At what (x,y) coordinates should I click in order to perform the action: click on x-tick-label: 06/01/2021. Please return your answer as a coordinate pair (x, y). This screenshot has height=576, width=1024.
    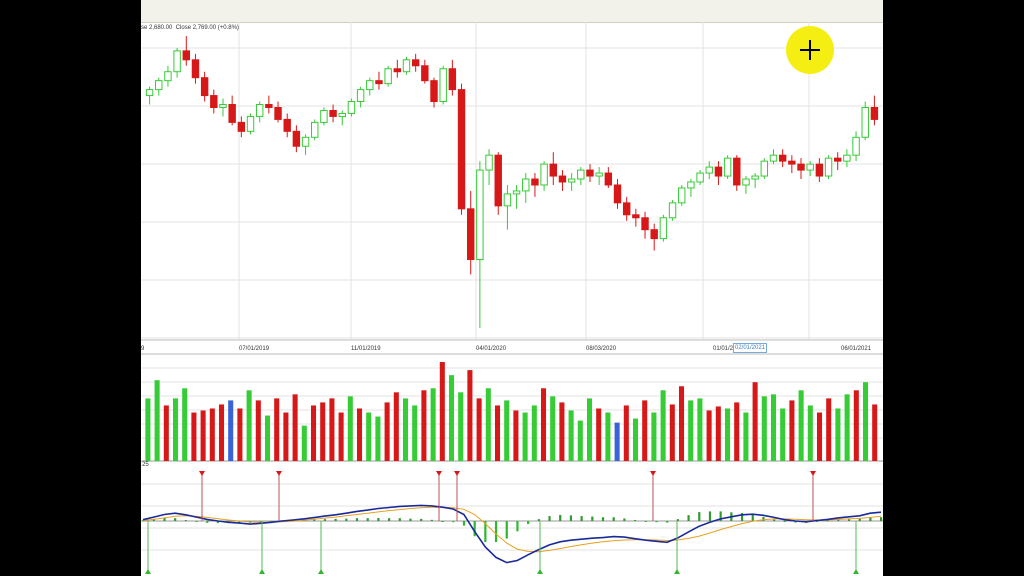
    Looking at the image, I should click on (856, 349).